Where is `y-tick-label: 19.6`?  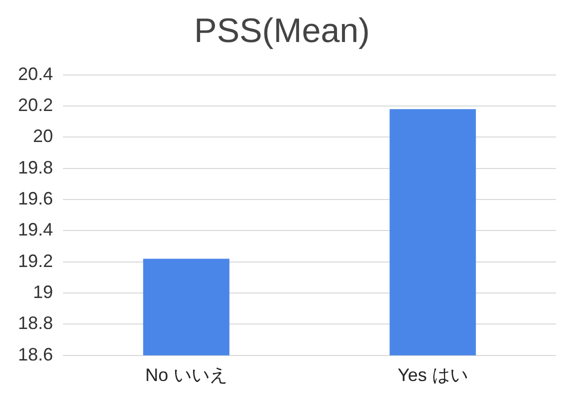 y-tick-label: 19.6 is located at coordinates (36, 198).